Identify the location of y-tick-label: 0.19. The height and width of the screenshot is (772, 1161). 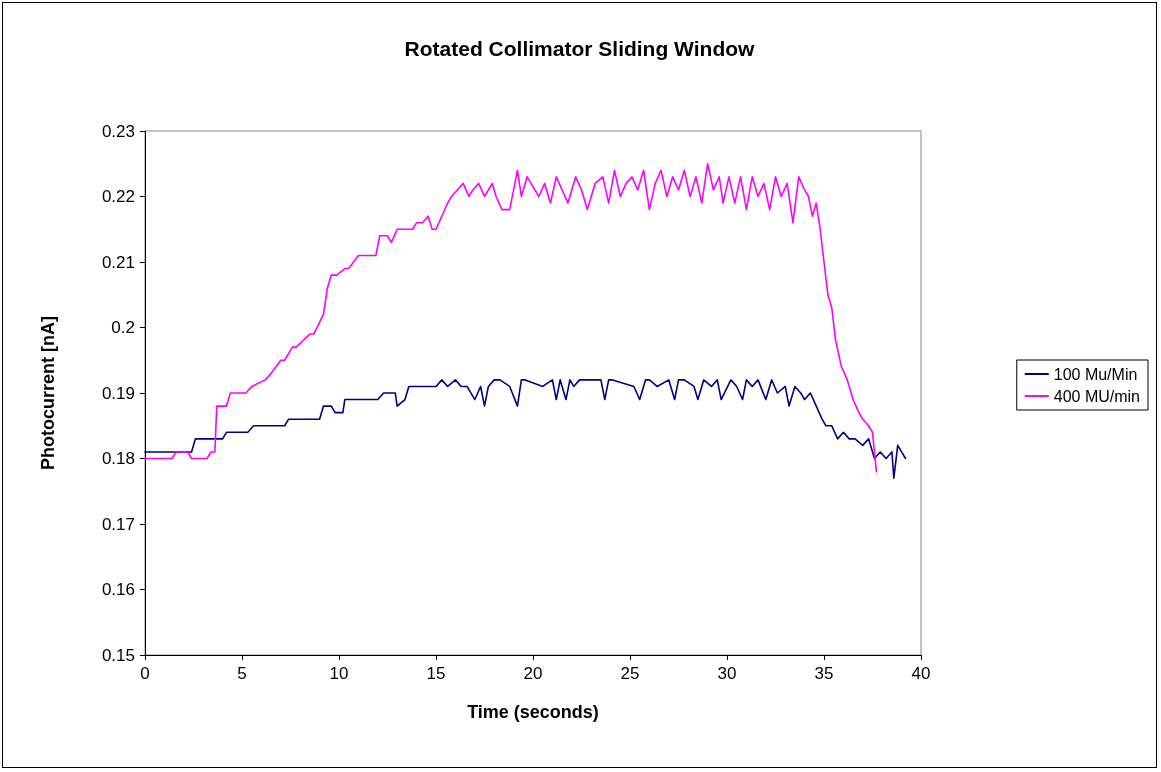
(118, 393).